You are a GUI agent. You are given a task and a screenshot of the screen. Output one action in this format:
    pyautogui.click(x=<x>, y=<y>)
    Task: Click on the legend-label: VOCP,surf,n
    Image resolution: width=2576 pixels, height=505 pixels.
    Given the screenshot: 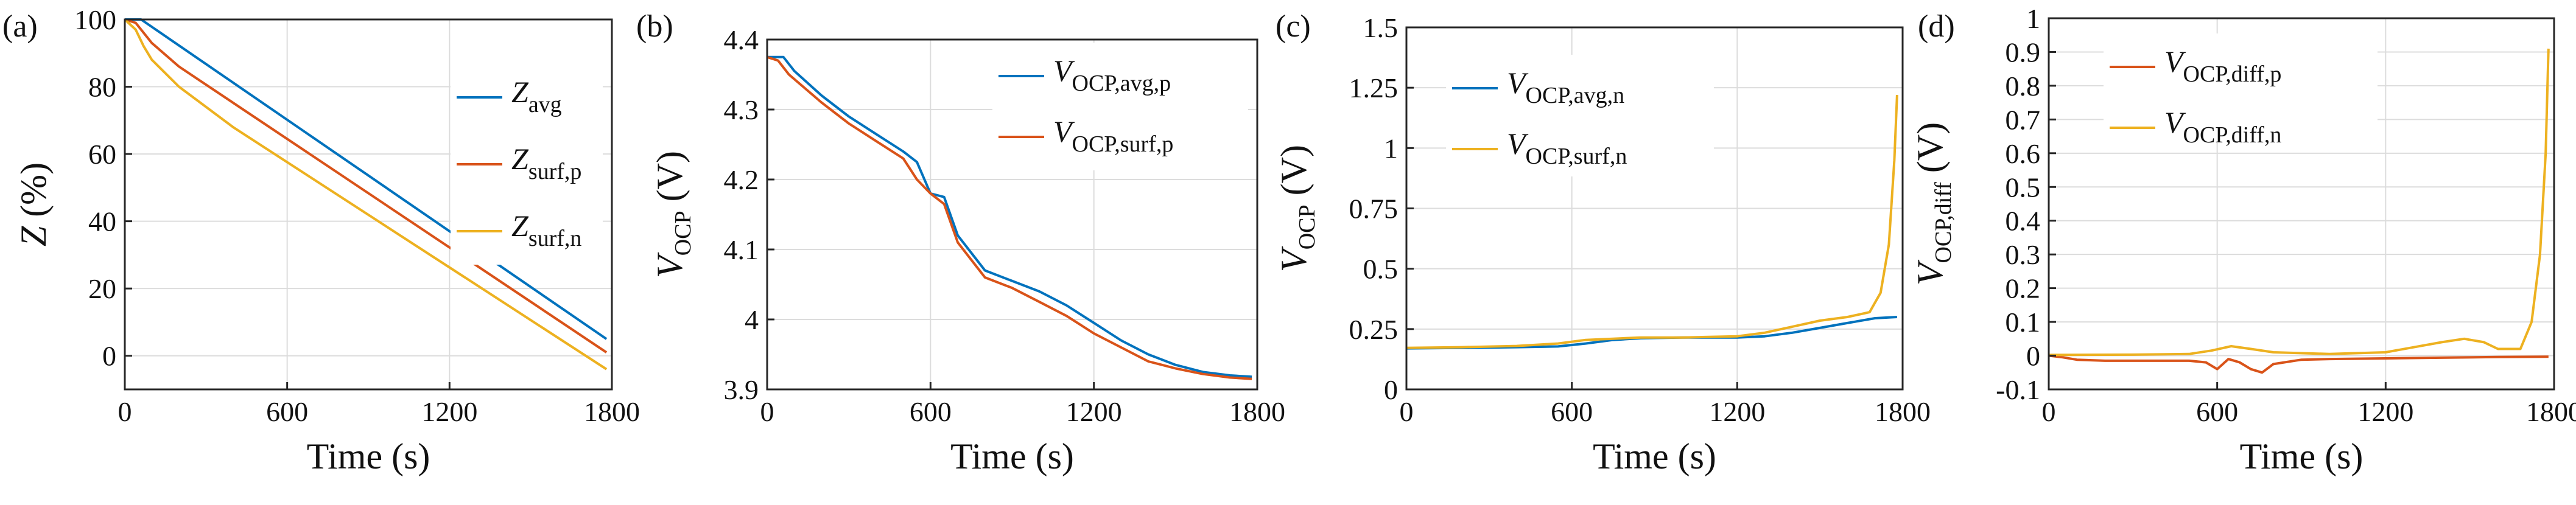 What is the action you would take?
    pyautogui.click(x=1567, y=148)
    